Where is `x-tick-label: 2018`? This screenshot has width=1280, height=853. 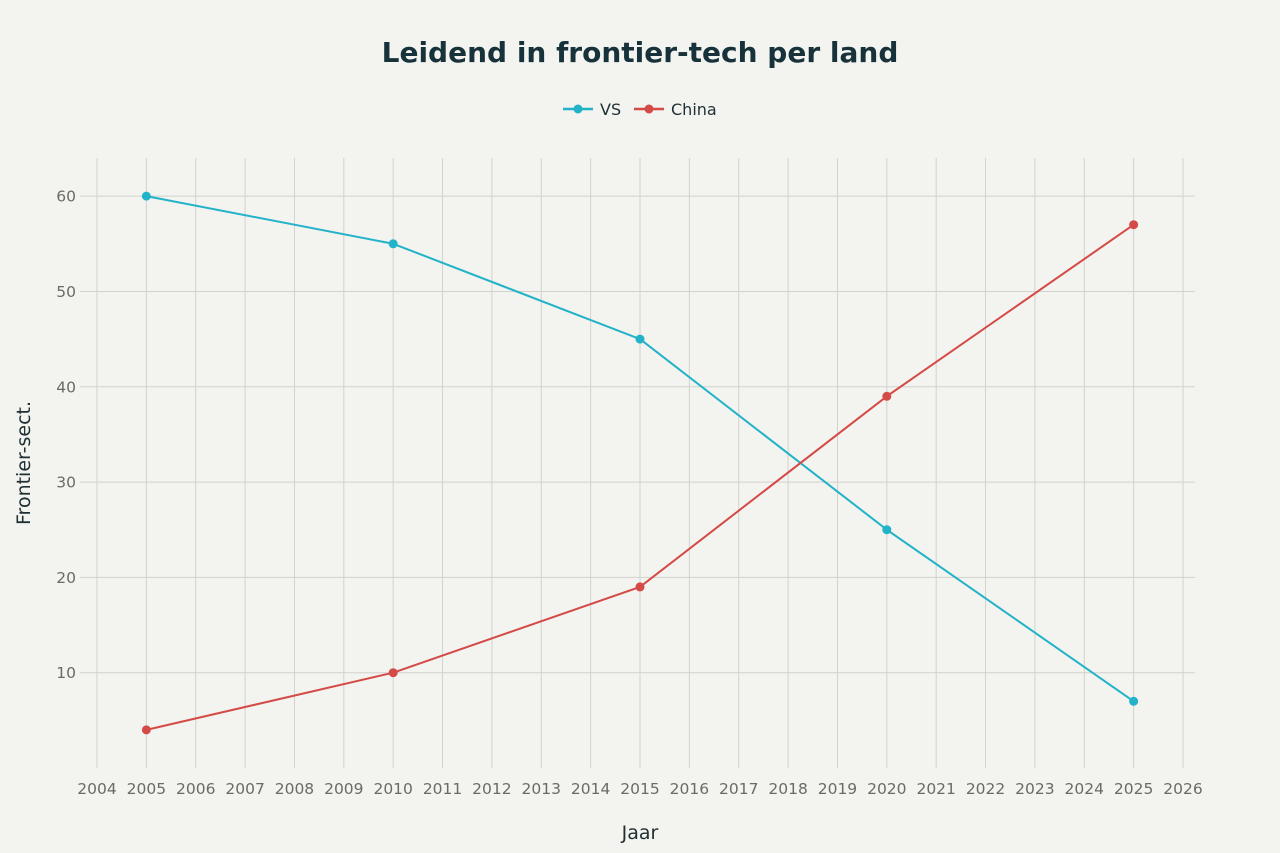 x-tick-label: 2018 is located at coordinates (787, 789).